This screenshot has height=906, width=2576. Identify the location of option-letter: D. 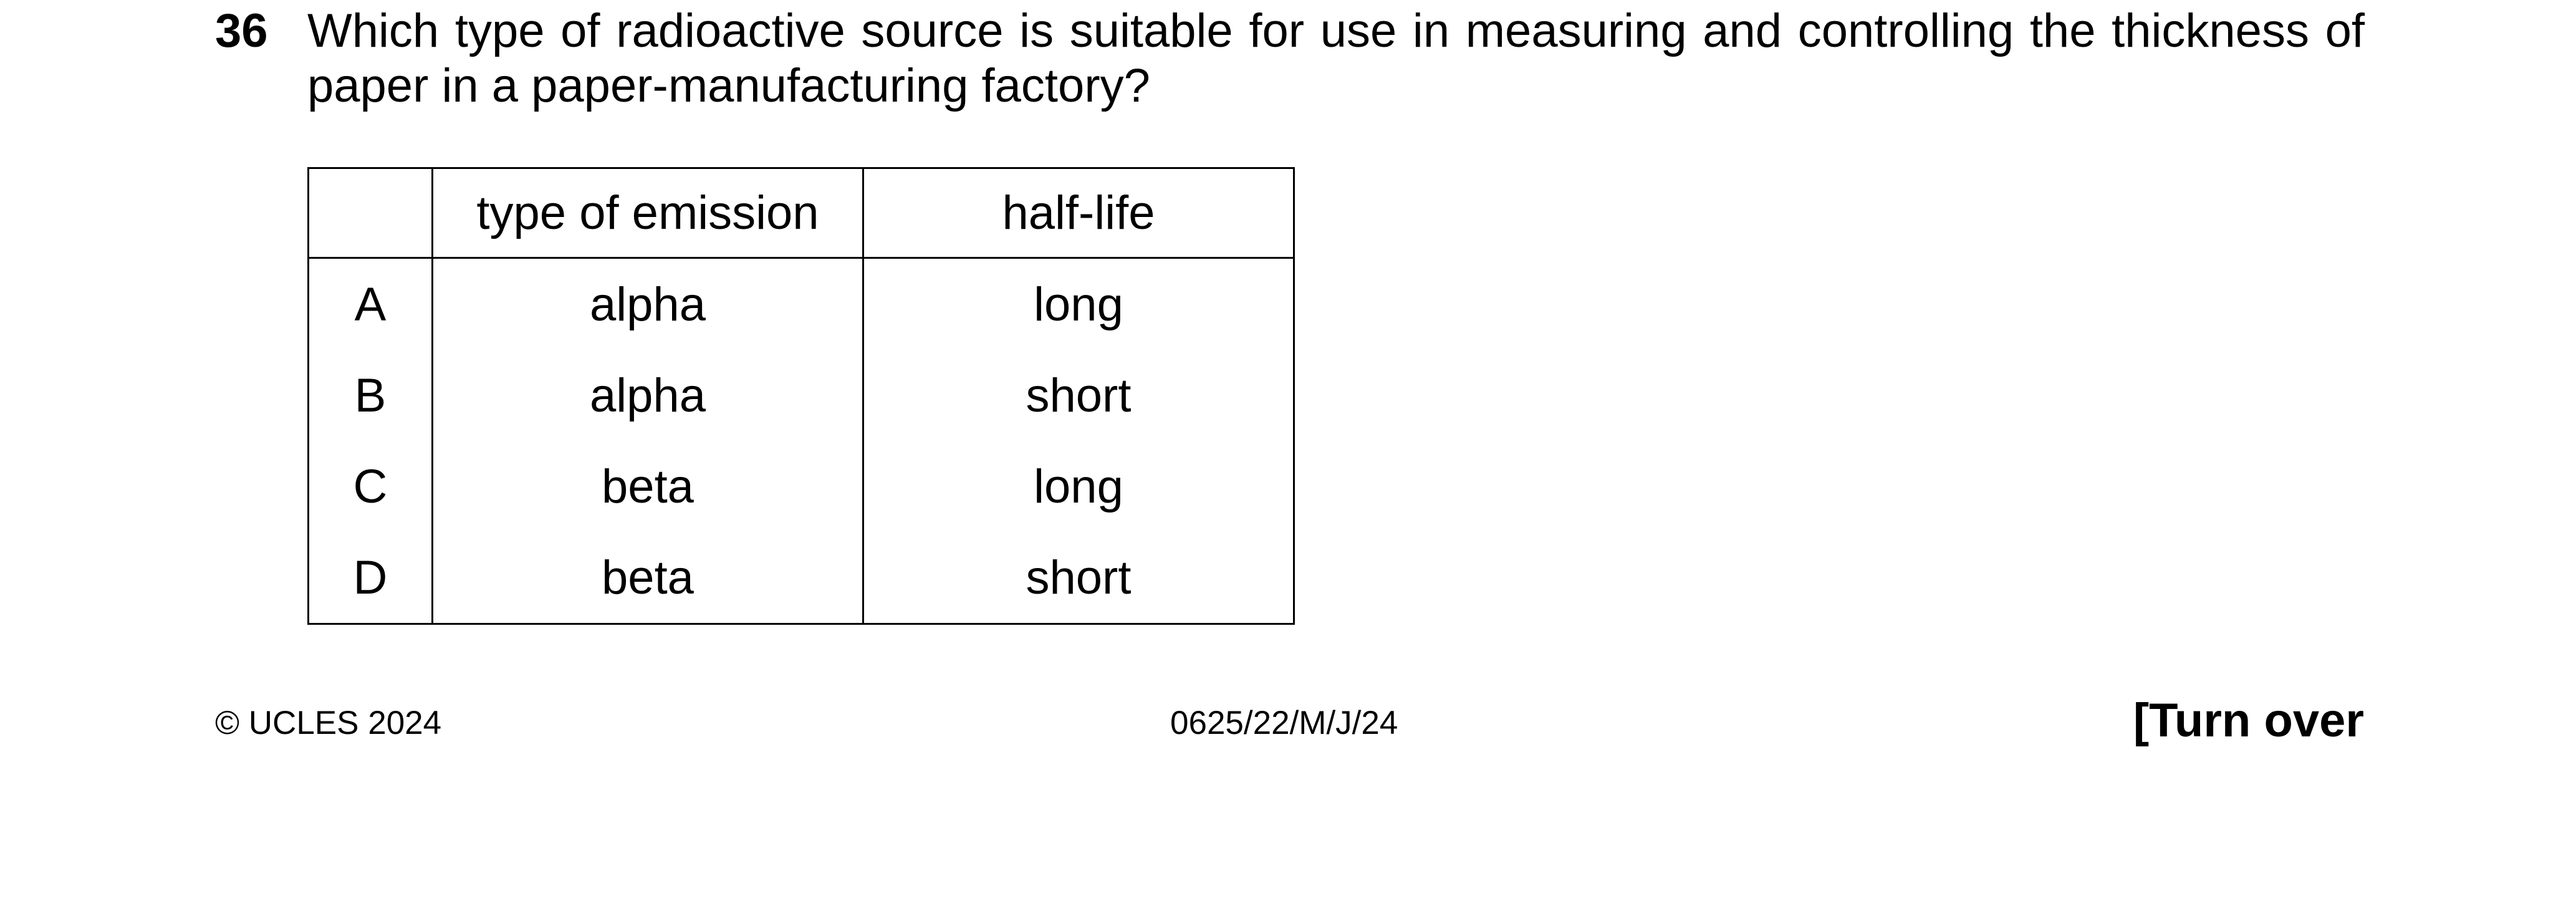
(370, 578).